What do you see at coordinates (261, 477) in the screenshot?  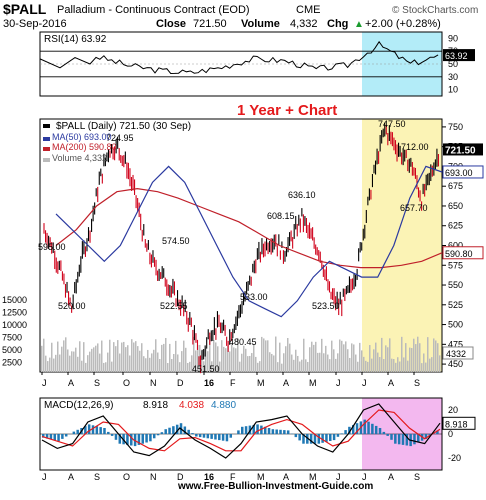 I see `macd-x-tick-label: M` at bounding box center [261, 477].